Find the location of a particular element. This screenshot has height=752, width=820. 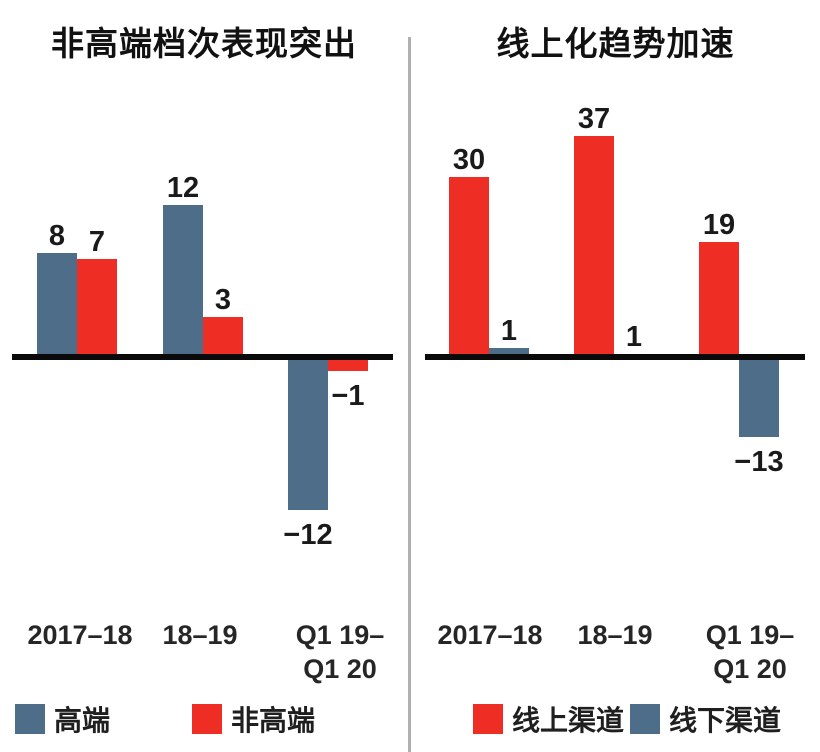

legend-label: 线上渠道 is located at coordinates (568, 720).